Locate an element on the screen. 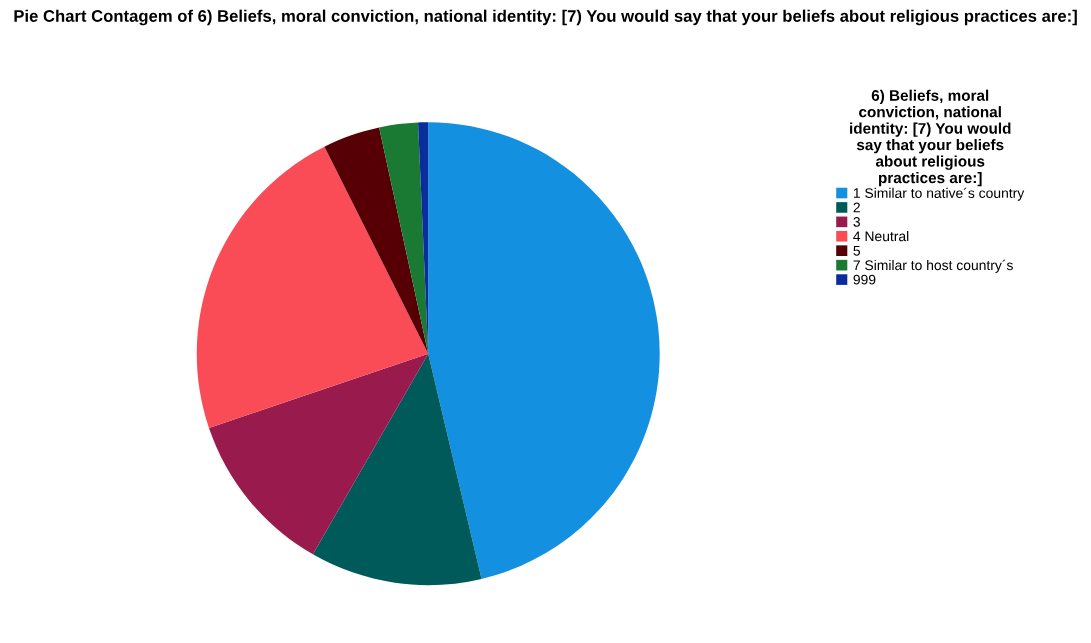 Image resolution: width=1091 pixels, height=643 pixels. legend-label: 2 is located at coordinates (856, 207).